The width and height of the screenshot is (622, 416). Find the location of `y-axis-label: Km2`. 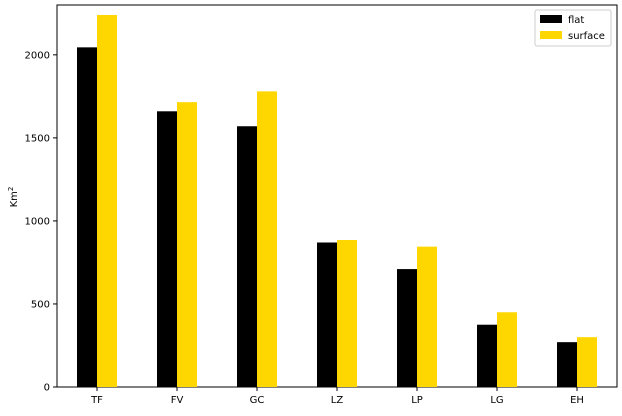

y-axis-label: Km2 is located at coordinates (13, 197).